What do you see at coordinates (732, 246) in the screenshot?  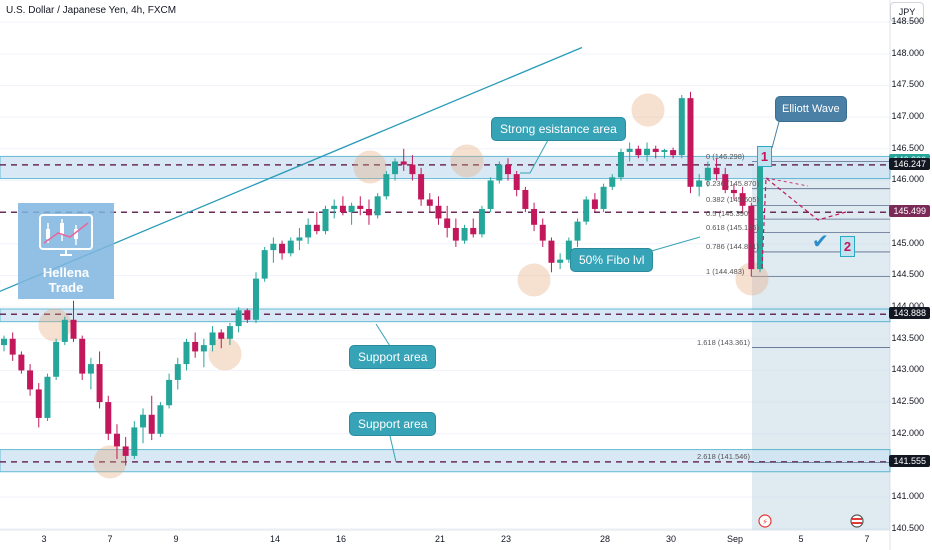 I see `fib-label: 0.786 (144.871)` at bounding box center [732, 246].